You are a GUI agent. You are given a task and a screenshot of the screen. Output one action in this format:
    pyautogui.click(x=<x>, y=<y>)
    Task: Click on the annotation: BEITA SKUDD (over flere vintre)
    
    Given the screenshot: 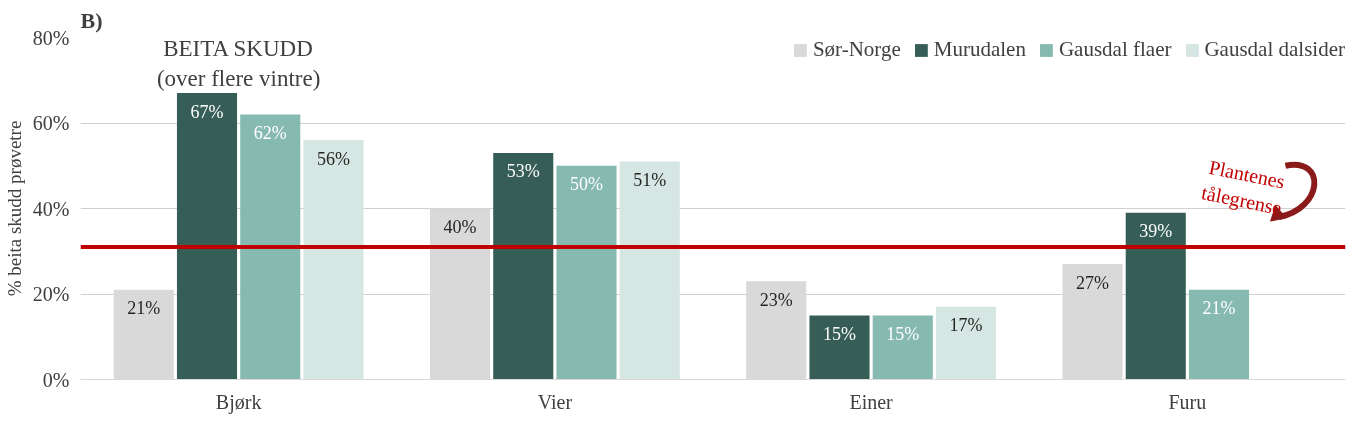 What is the action you would take?
    pyautogui.click(x=238, y=63)
    